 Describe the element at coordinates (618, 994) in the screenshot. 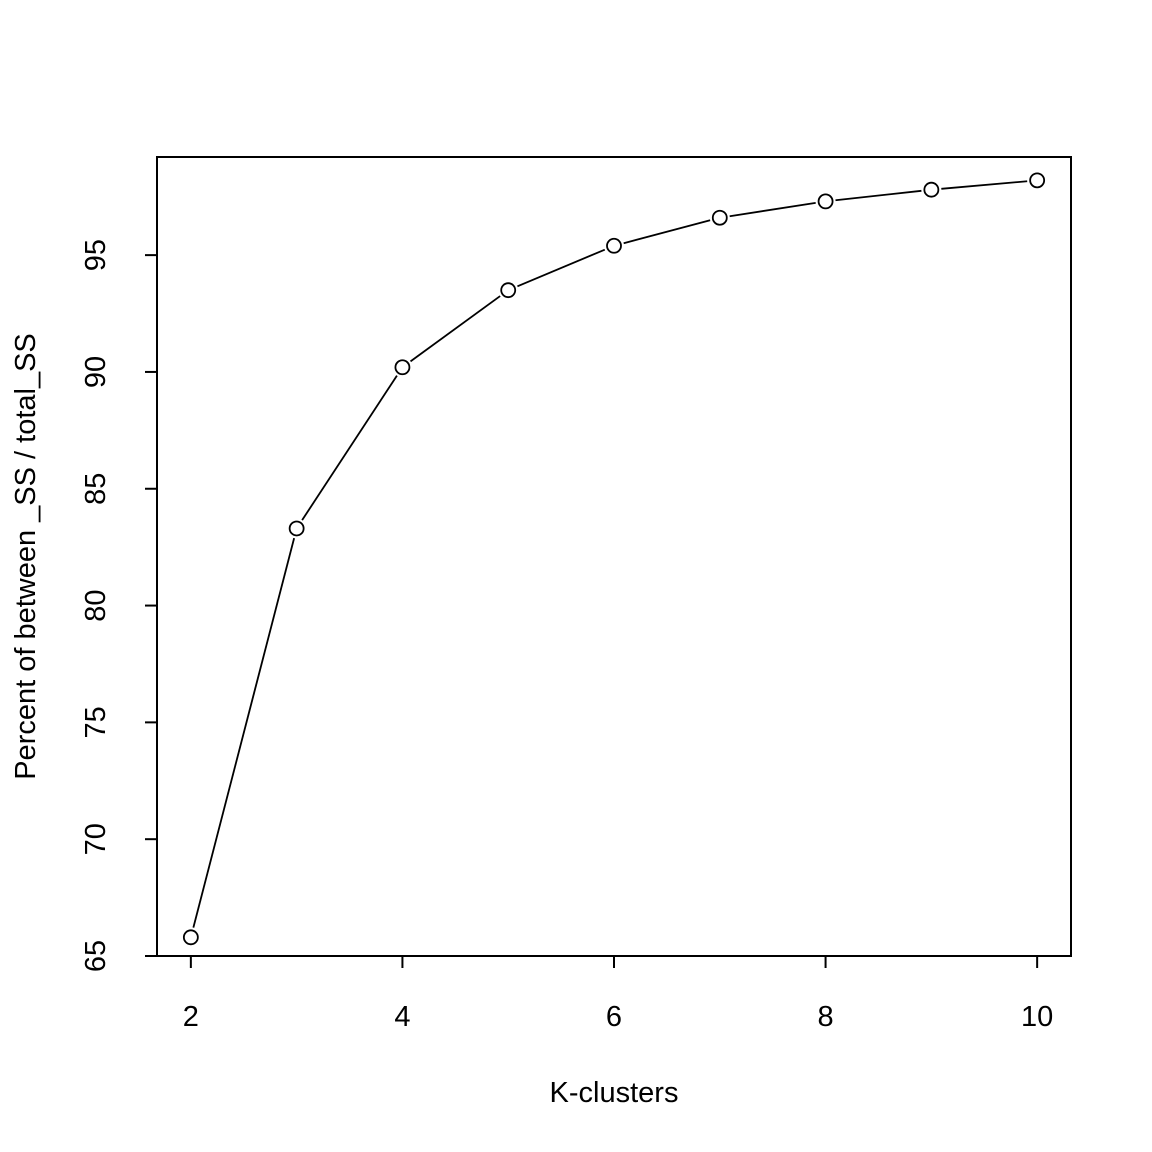

I see `x-axis: 2 4 6 8 10` at that location.